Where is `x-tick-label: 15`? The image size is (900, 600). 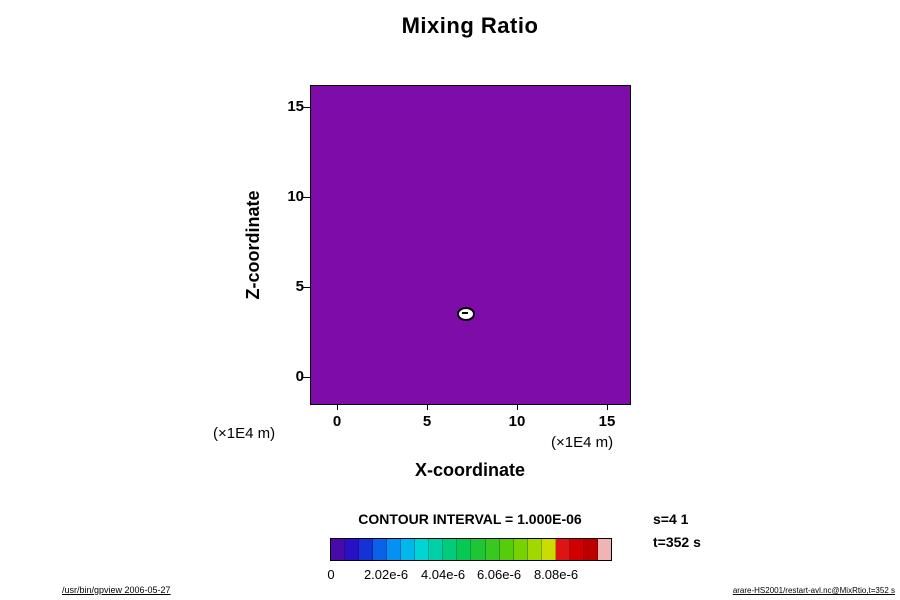
x-tick-label: 15 is located at coordinates (607, 421).